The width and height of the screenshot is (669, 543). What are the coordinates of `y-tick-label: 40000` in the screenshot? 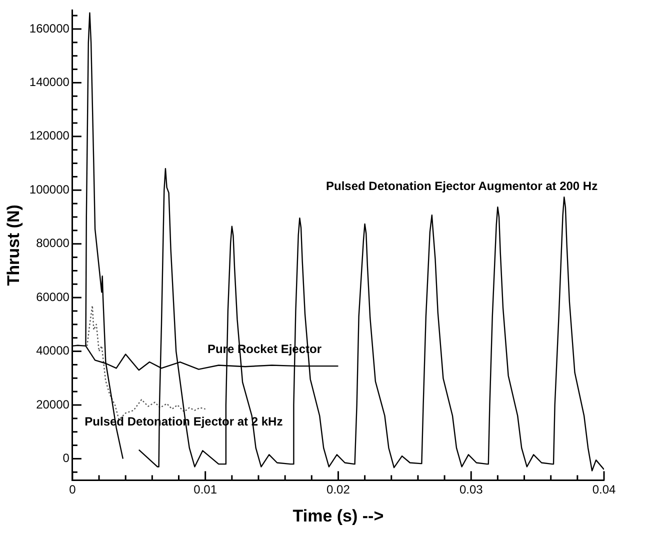 It's located at (53, 351).